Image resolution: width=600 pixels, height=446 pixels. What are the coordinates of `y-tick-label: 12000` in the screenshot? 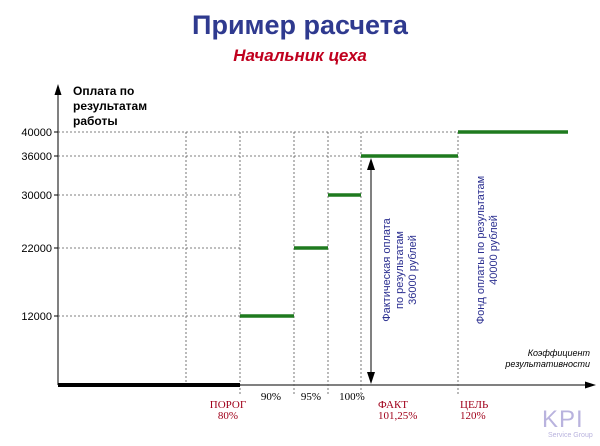 It's located at (36, 317).